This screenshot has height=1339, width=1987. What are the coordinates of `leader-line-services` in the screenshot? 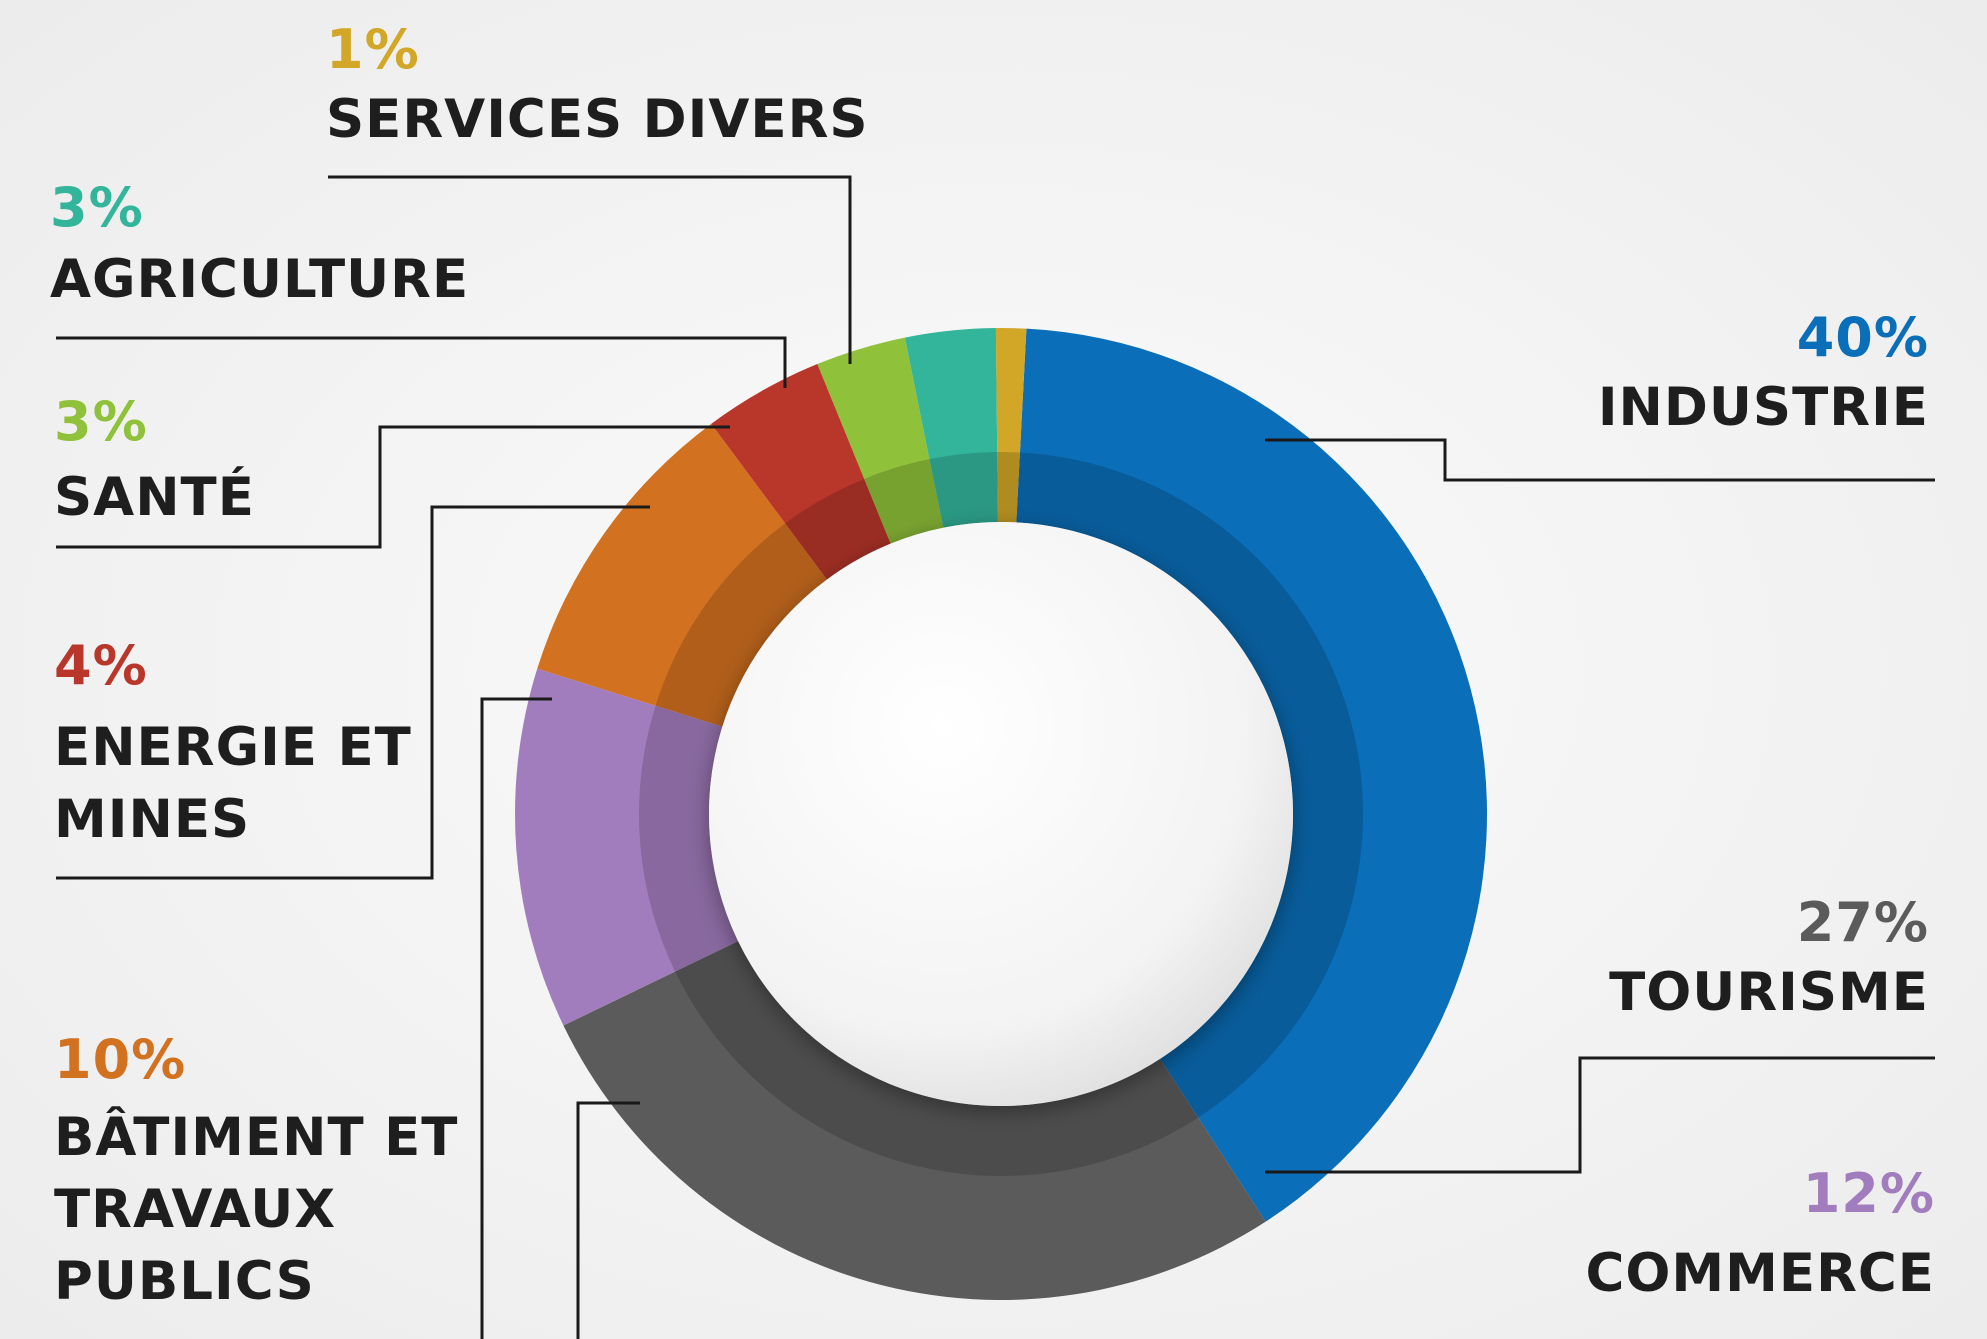 It's located at (590, 269).